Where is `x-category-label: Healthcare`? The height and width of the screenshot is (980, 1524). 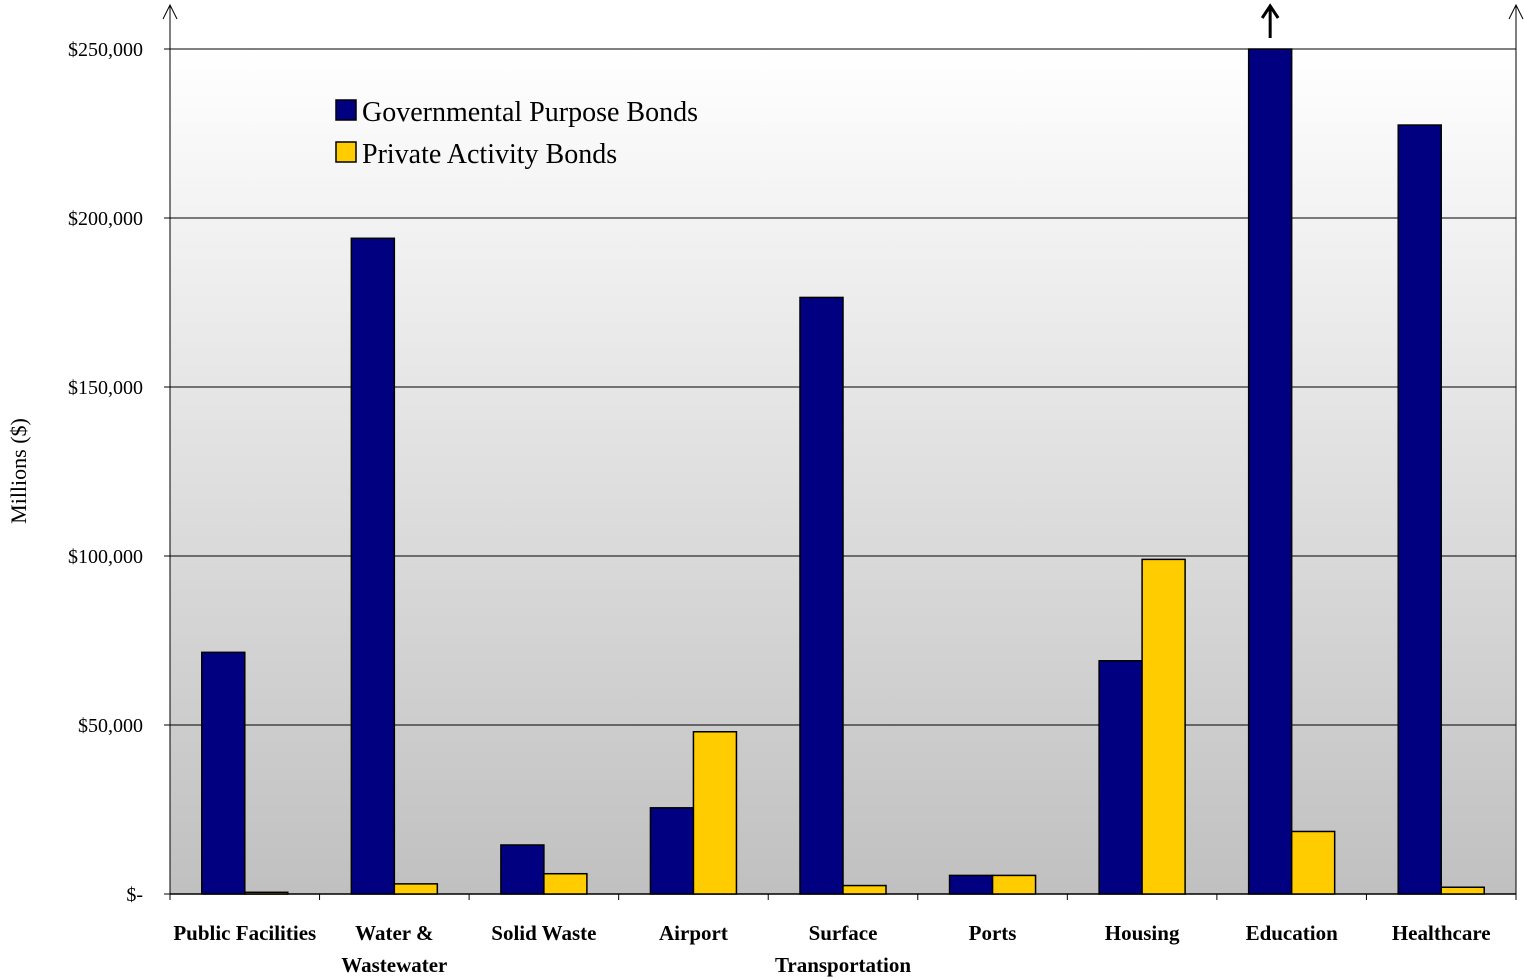
x-category-label: Healthcare is located at coordinates (1441, 933).